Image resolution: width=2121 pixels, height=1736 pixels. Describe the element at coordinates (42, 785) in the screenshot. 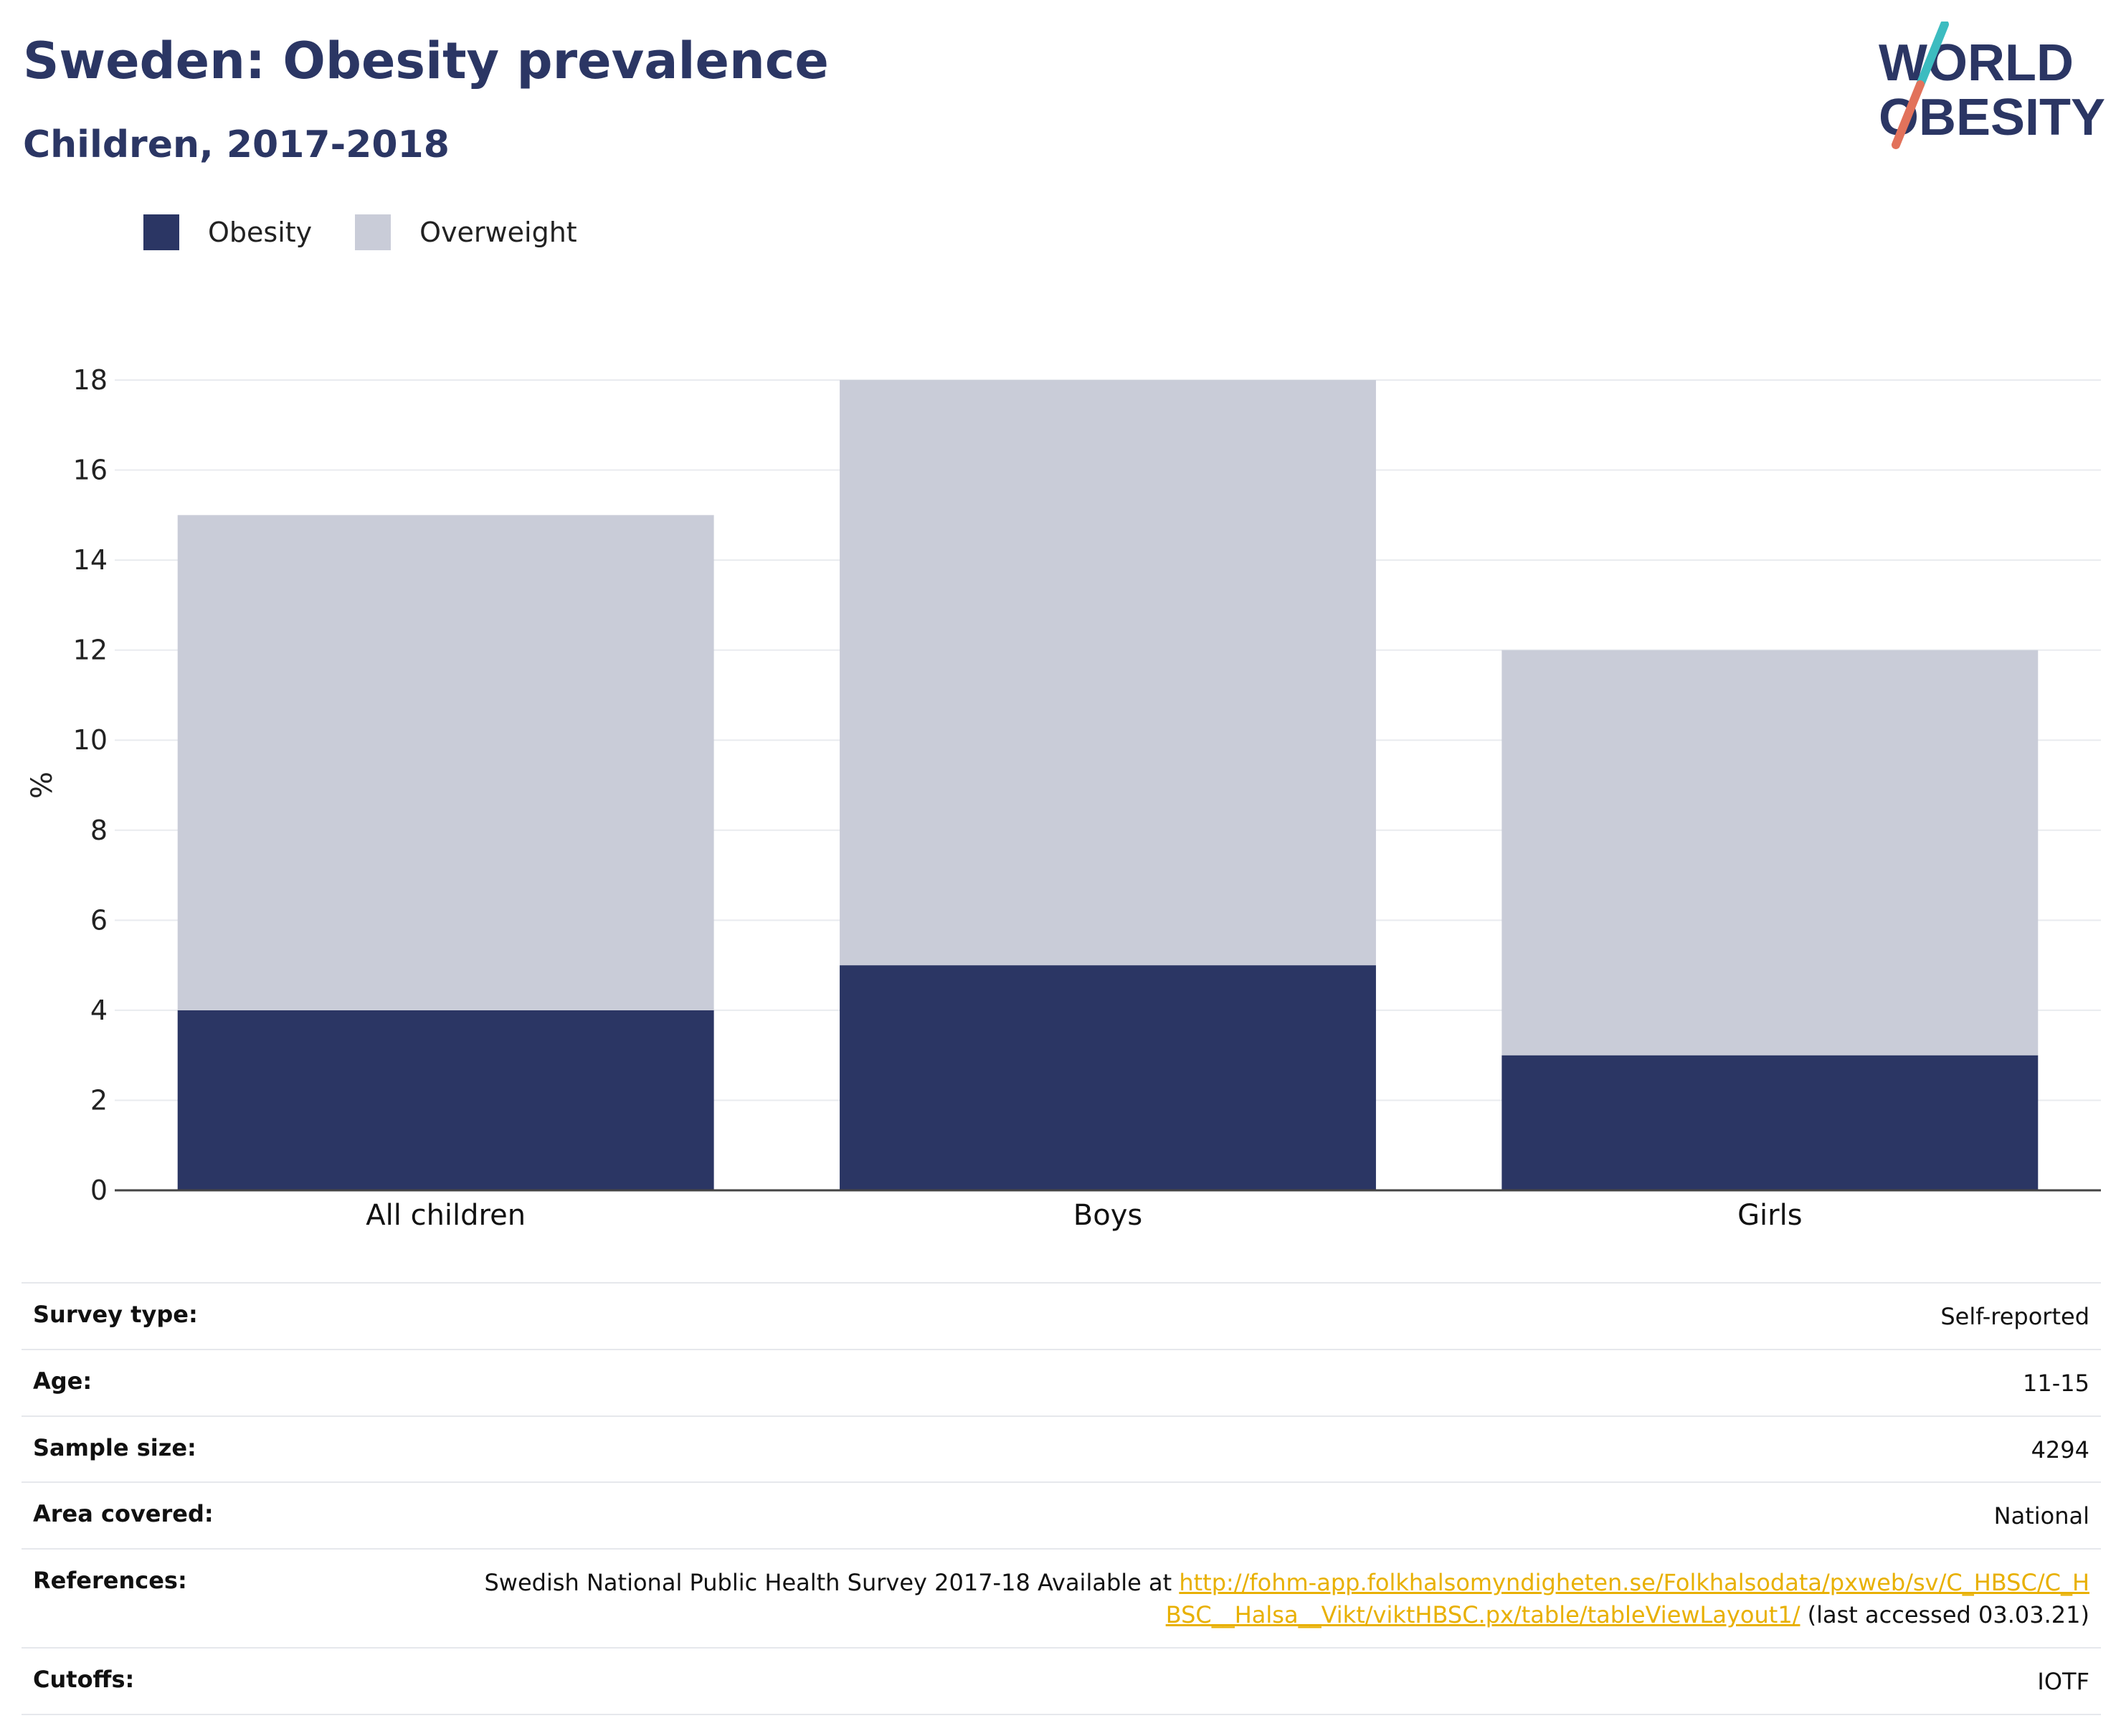

I see `y-axis-title: %` at that location.